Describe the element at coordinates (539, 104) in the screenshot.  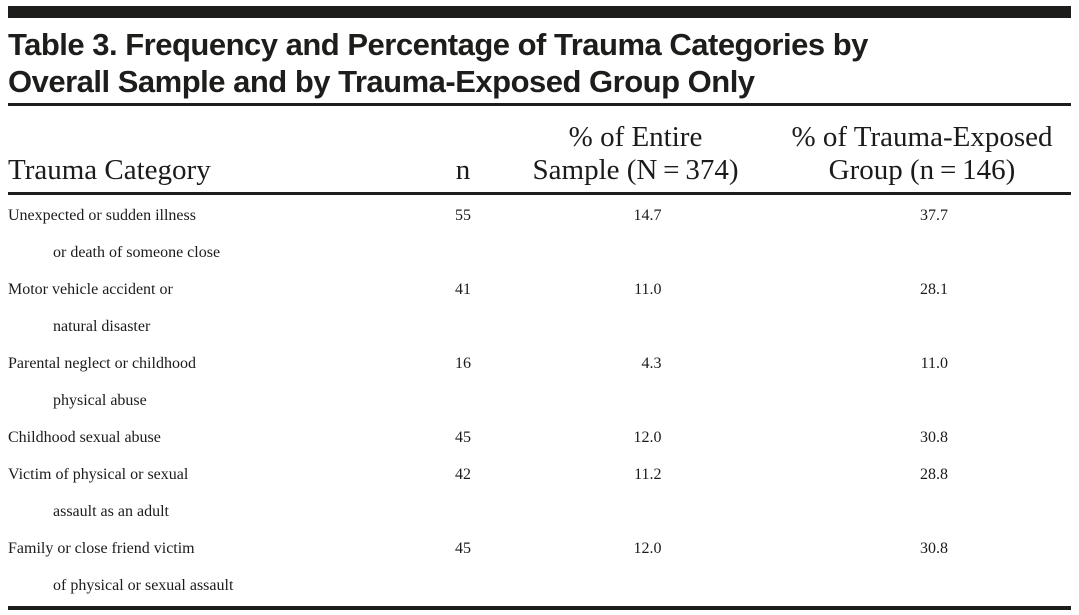
I see `title-rule` at that location.